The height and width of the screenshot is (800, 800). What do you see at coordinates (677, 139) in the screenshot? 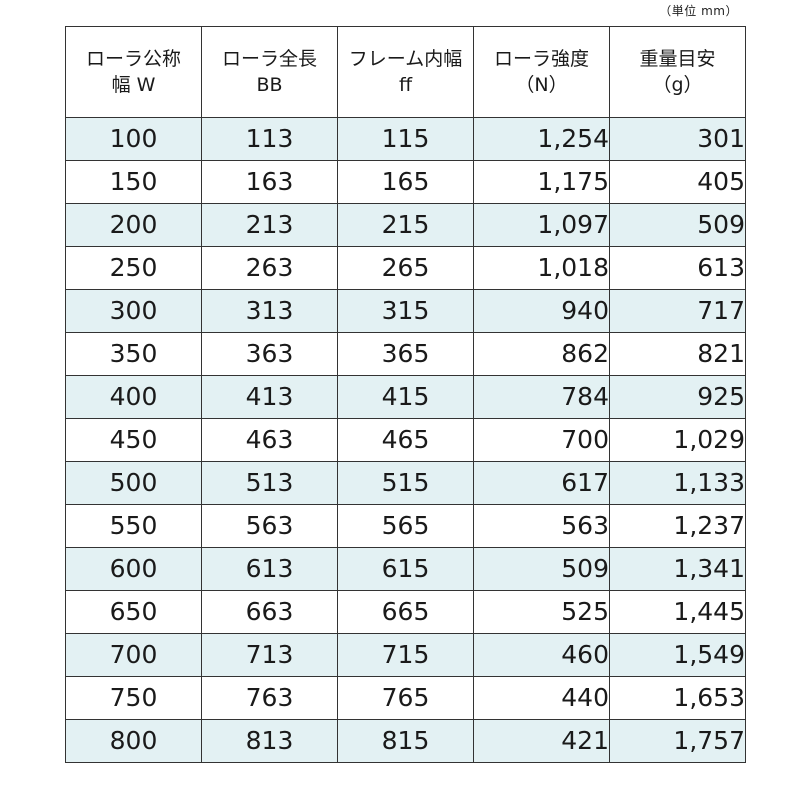
I see `cell-weight: 301` at bounding box center [677, 139].